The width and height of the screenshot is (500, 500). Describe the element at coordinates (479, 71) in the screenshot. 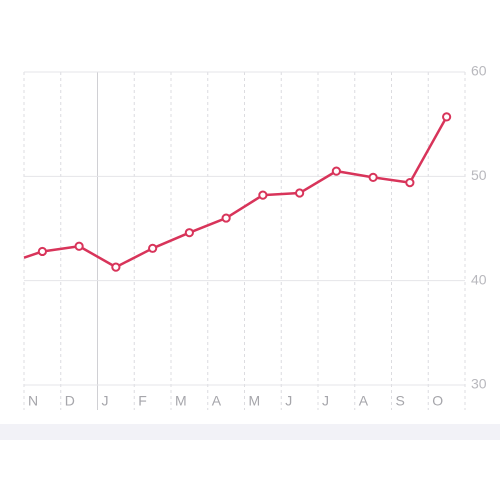

I see `y-tick-label: 60` at that location.